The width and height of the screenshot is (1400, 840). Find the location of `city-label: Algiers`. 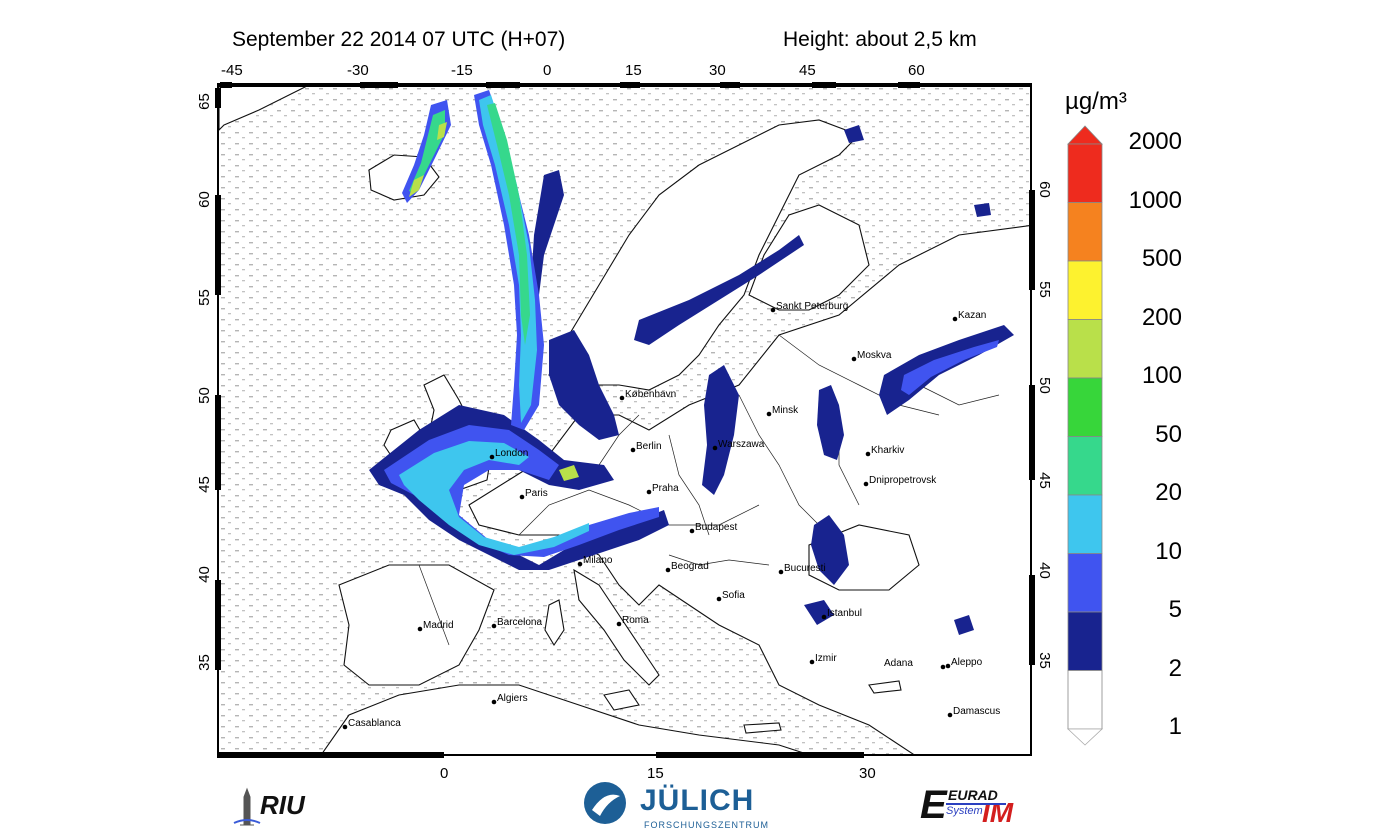

city-label: Algiers is located at coordinates (512, 698).